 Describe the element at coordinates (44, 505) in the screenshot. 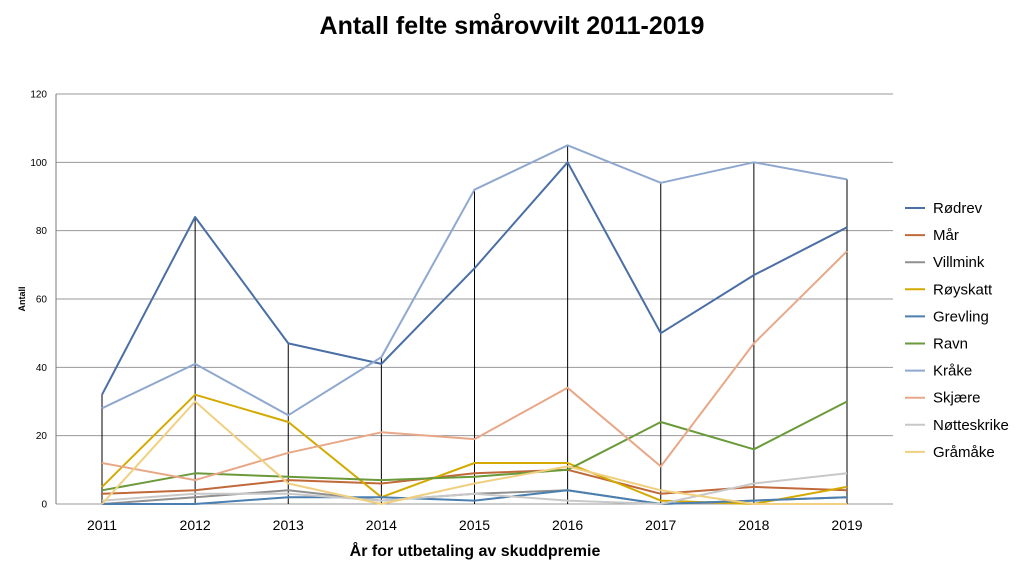

I see `y-tick-label: 0` at that location.